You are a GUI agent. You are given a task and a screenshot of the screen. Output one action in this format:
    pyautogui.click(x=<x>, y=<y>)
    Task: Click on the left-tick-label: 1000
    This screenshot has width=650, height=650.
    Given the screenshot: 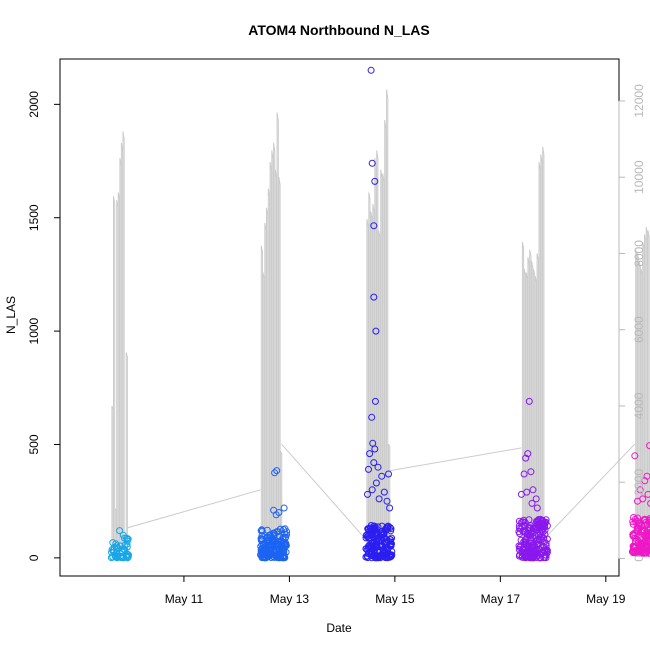 What is the action you would take?
    pyautogui.click(x=34, y=330)
    